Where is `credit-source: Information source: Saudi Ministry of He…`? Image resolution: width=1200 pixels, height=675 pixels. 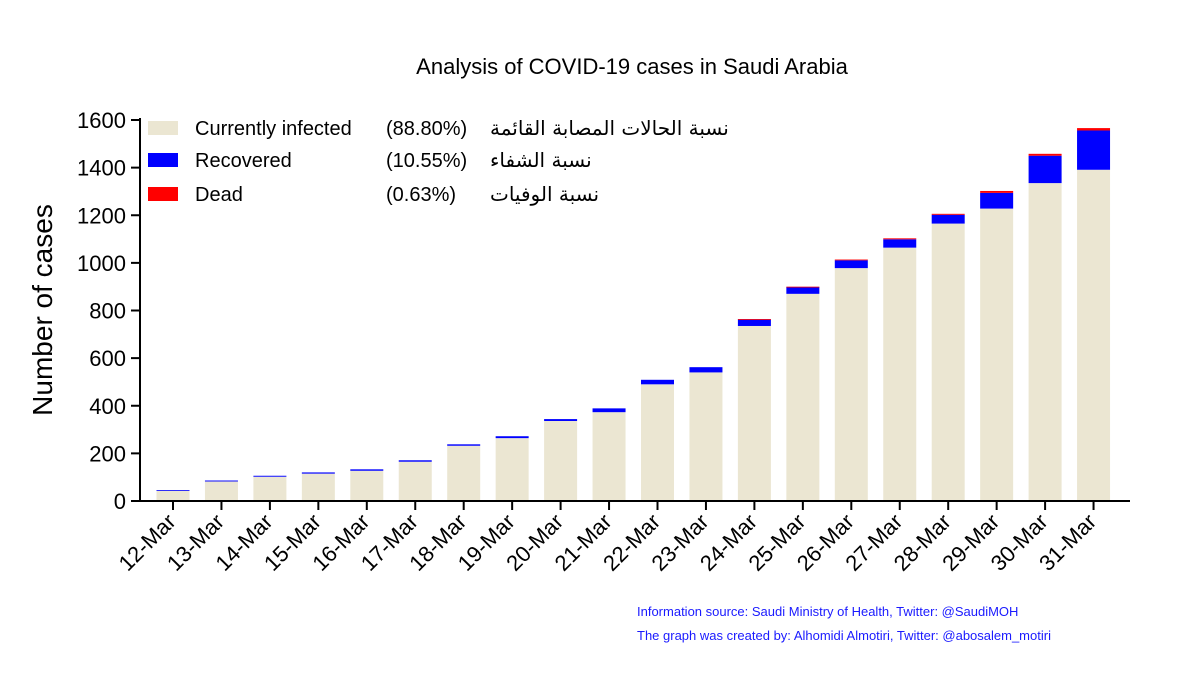
credit-source: Information source: Saudi Ministry of He… is located at coordinates (828, 611).